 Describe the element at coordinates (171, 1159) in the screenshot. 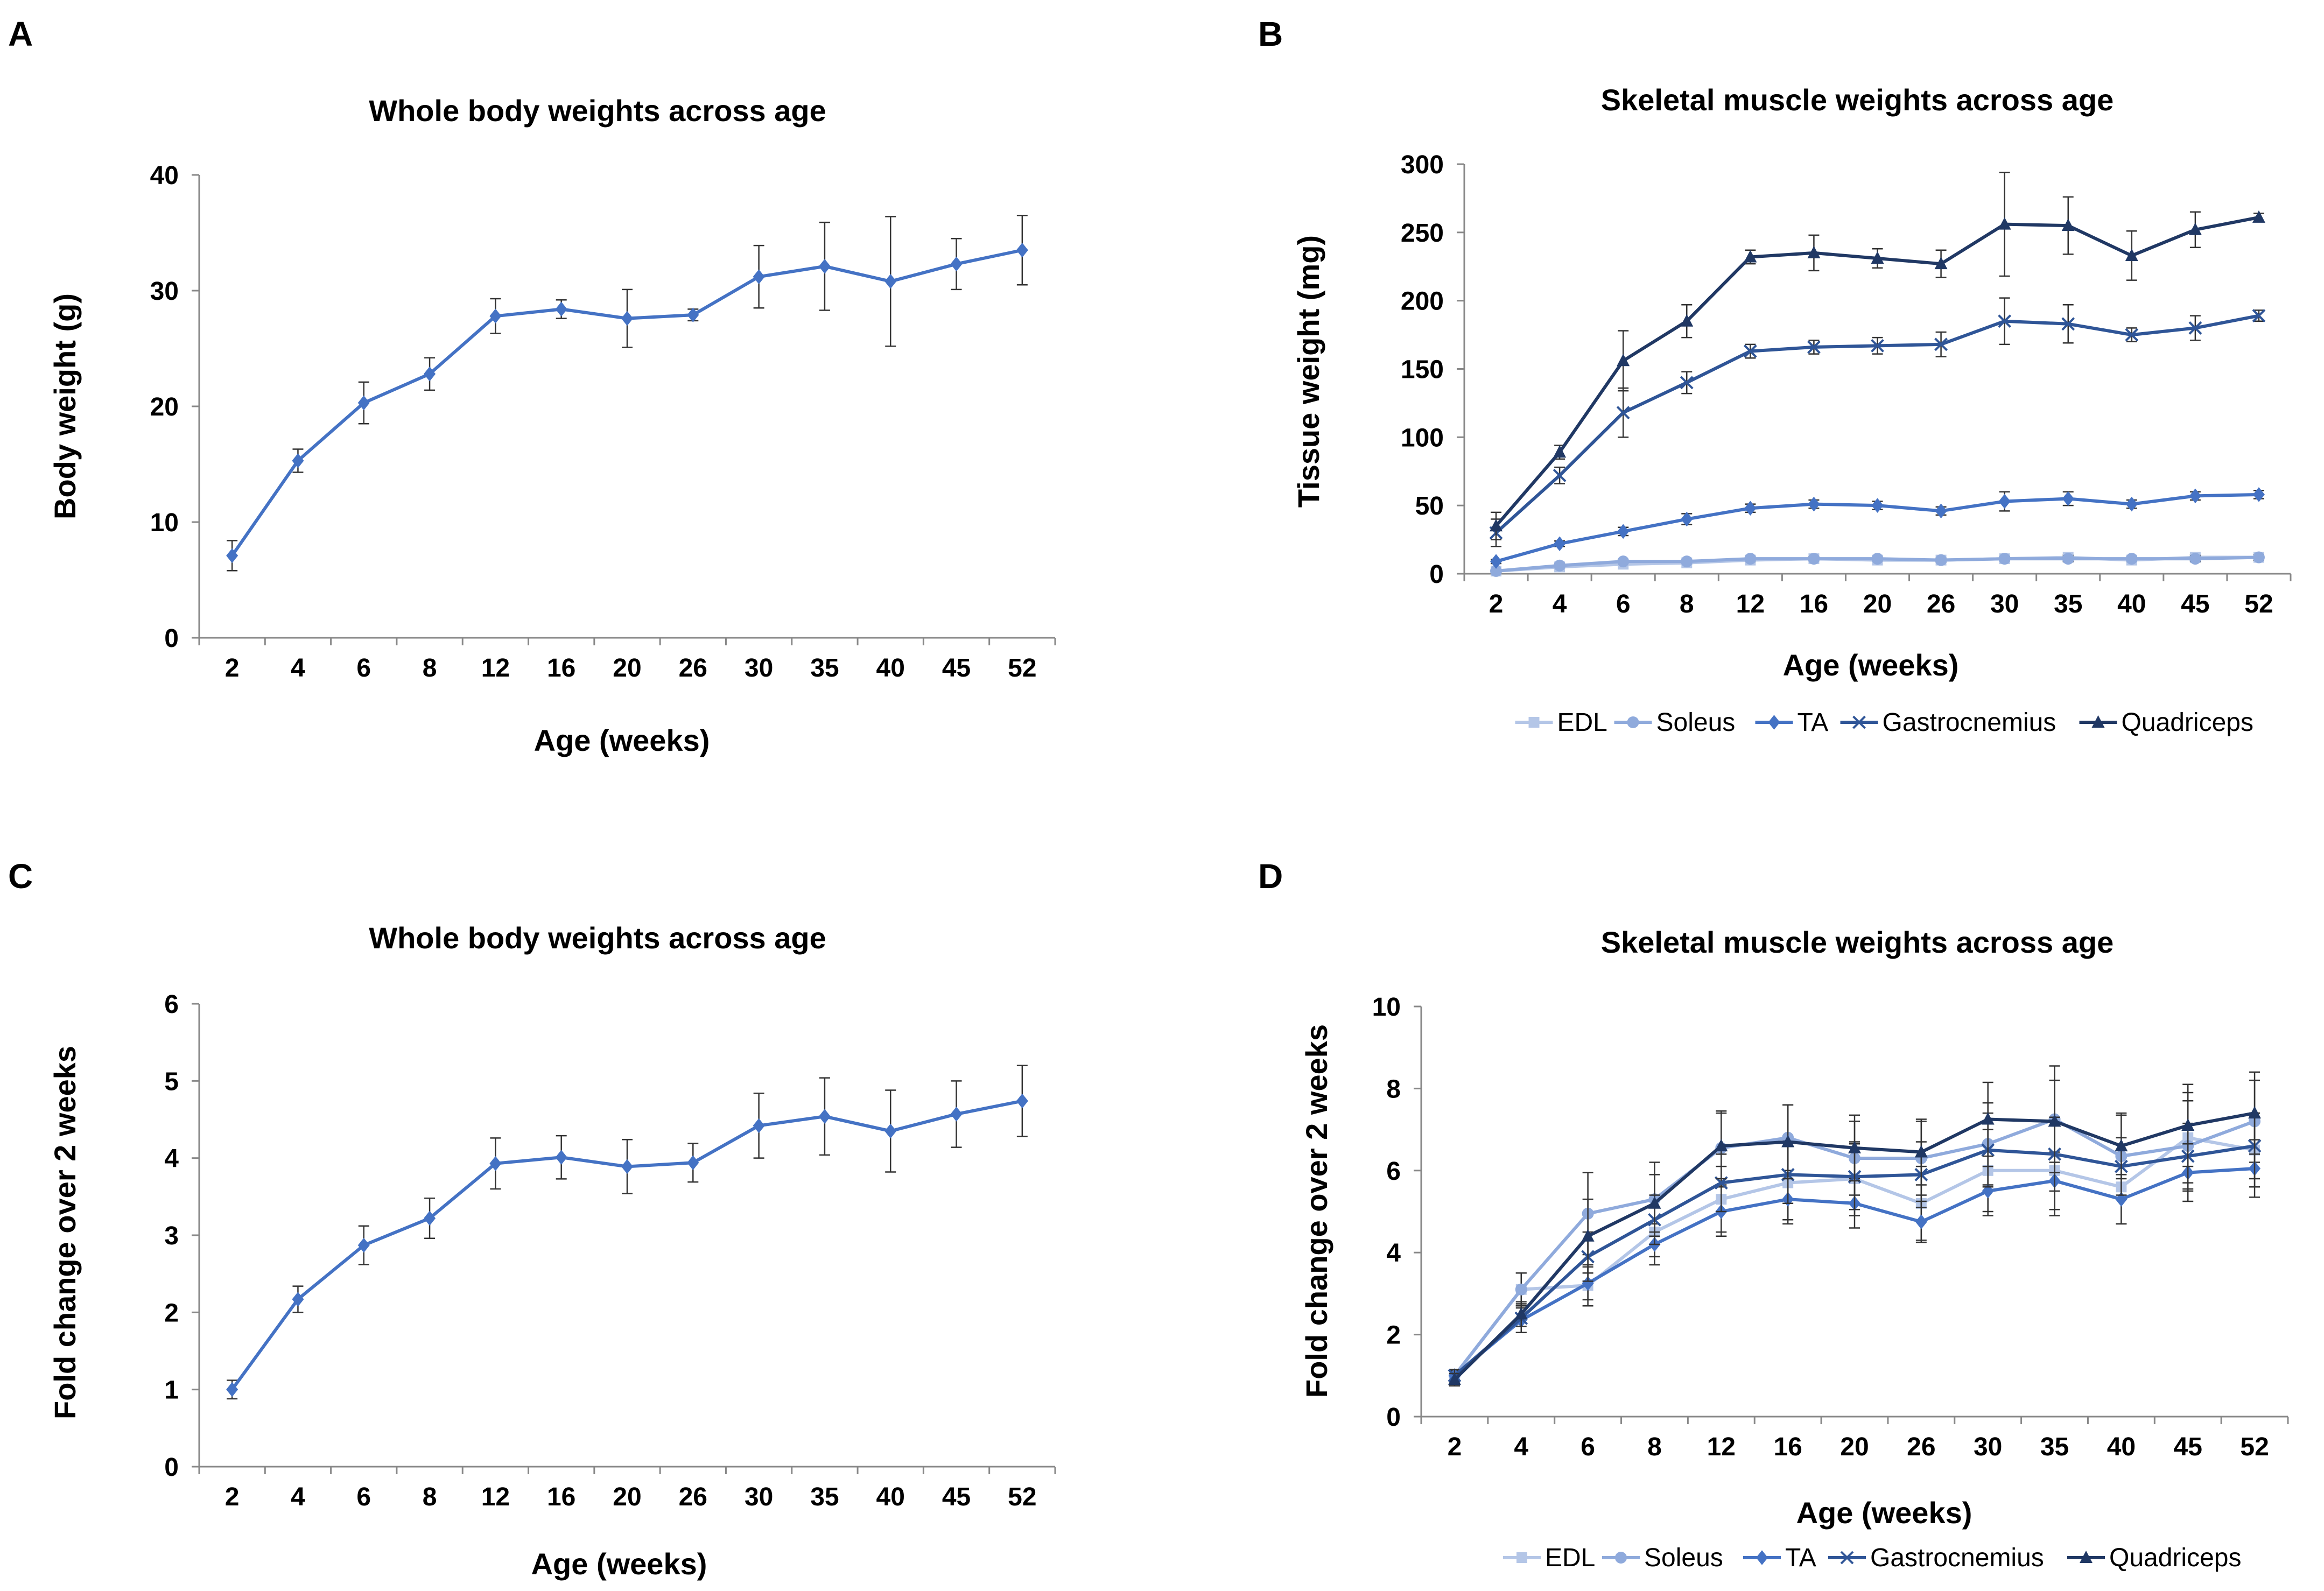

I see `y-tick-label: 4` at that location.